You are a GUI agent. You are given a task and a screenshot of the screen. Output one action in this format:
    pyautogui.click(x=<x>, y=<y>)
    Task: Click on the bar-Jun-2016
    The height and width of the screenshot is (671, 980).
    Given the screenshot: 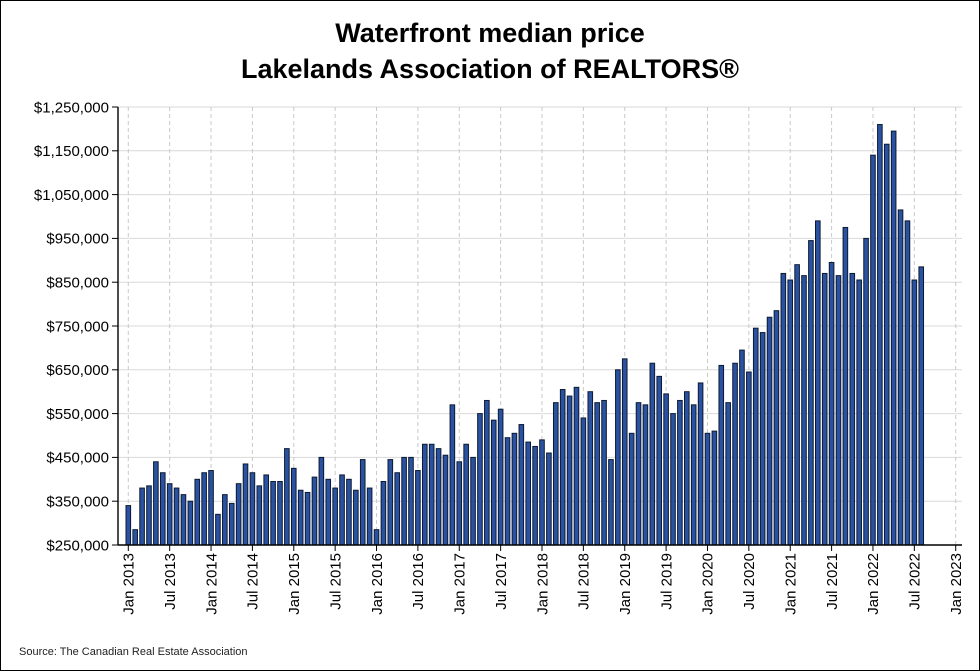 What is the action you would take?
    pyautogui.click(x=411, y=501)
    